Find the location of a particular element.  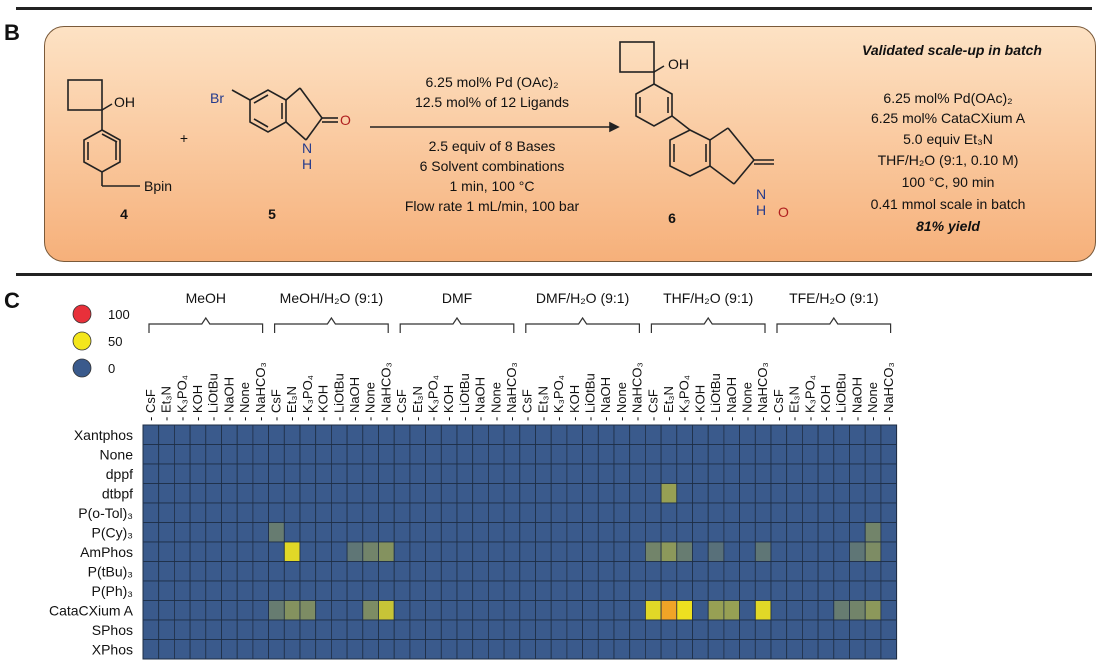

plus-sign: + is located at coordinates (184, 138).